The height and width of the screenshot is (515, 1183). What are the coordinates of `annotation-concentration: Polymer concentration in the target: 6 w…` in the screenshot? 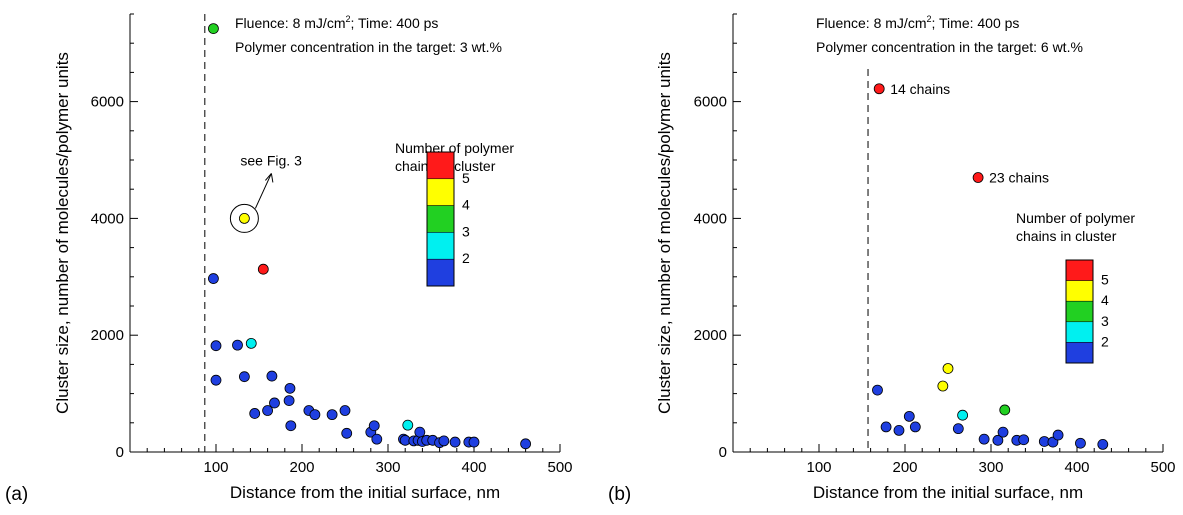 It's located at (949, 47).